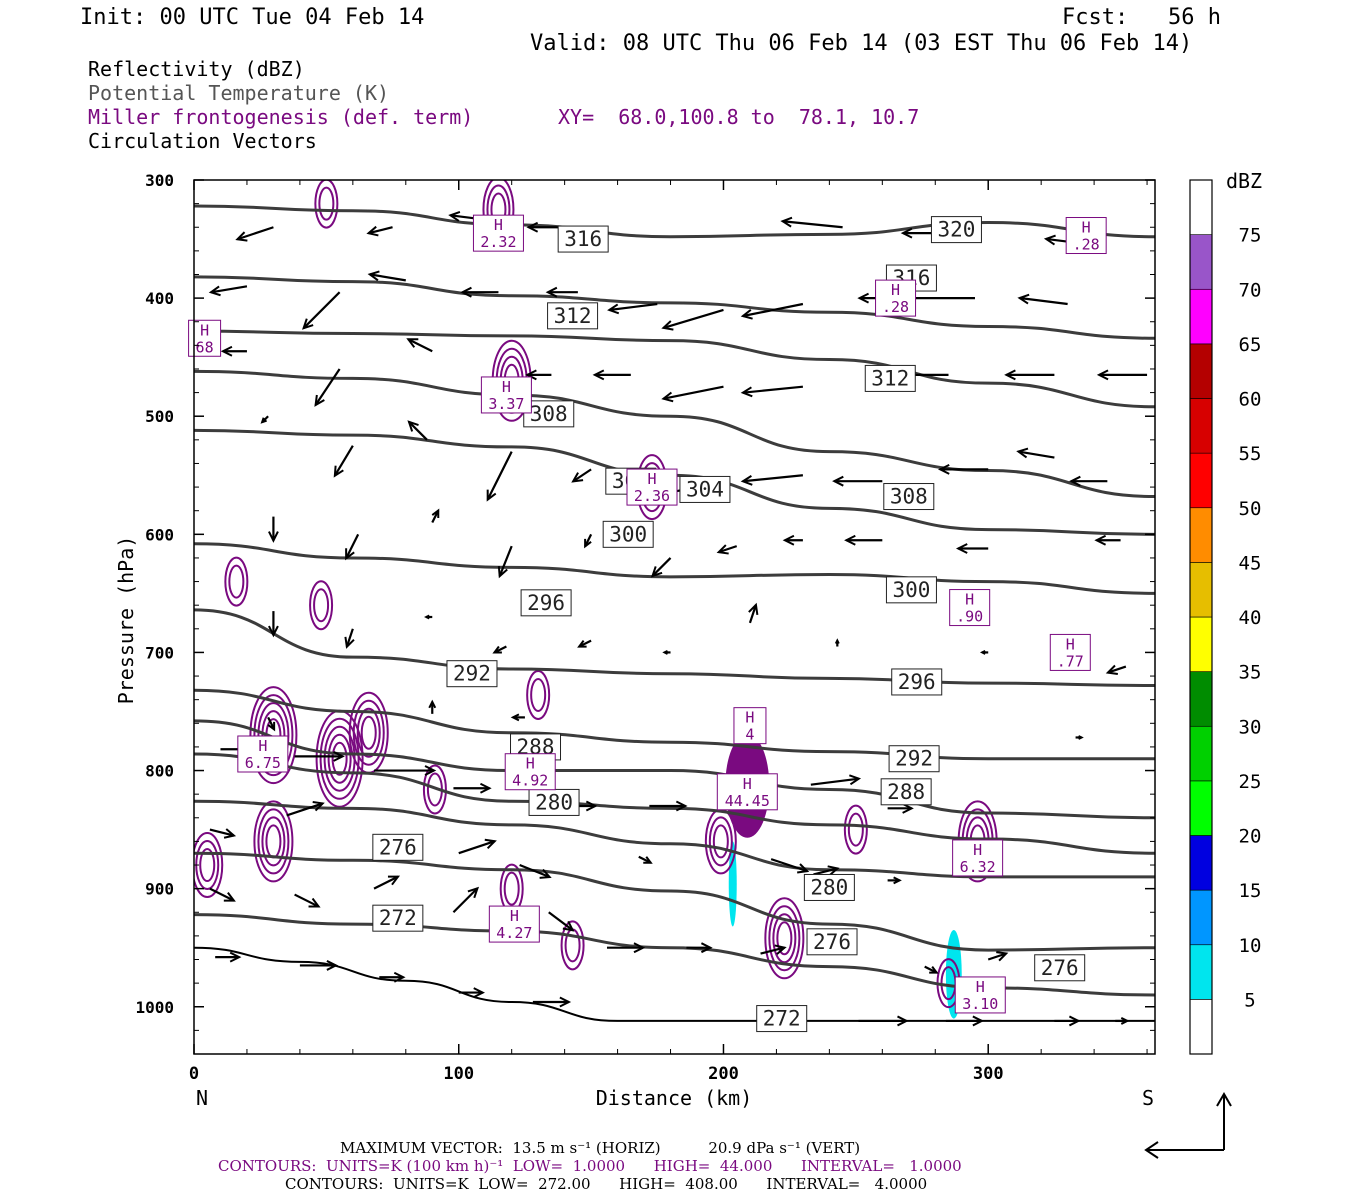 The height and width of the screenshot is (1200, 1350). Describe the element at coordinates (705, 489) in the screenshot. I see `theta-label: 304` at that location.